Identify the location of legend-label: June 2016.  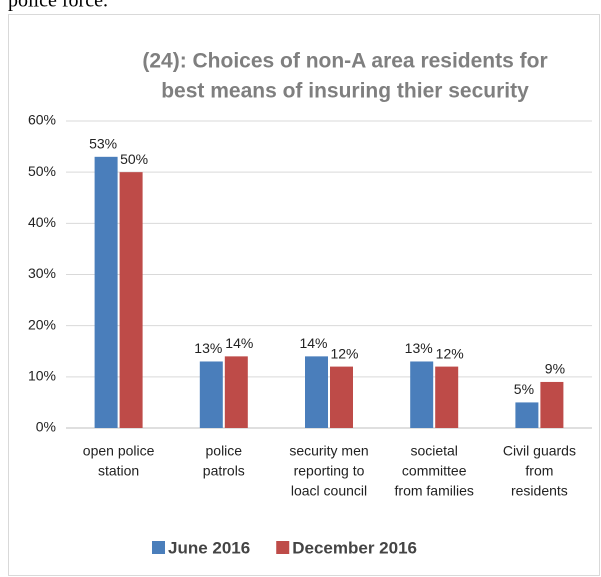
(209, 547).